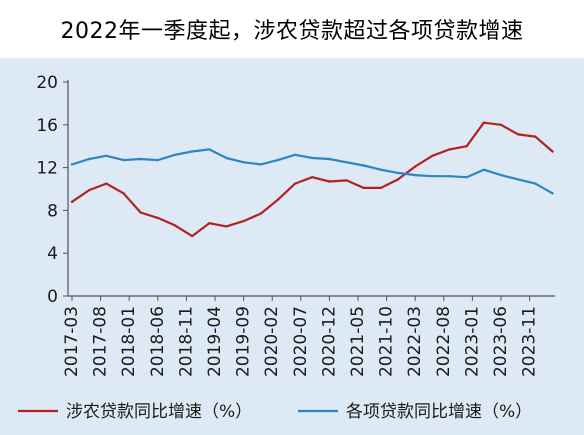  Describe the element at coordinates (272, 341) in the screenshot. I see `x-tick-label: 2020-02` at that location.